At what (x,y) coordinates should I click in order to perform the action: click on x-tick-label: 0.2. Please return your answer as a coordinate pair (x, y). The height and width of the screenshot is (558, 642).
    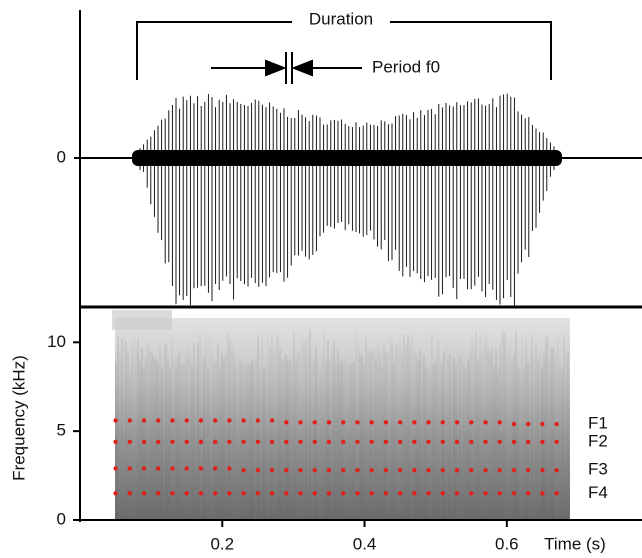
    Looking at the image, I should click on (222, 543).